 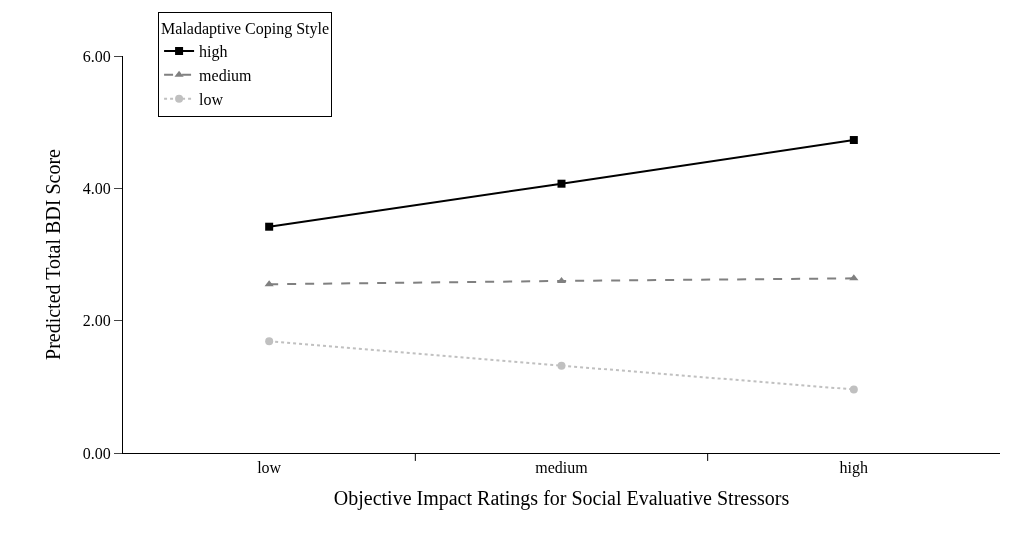 I want to click on y-tick-label: 4.00, so click(x=96, y=188).